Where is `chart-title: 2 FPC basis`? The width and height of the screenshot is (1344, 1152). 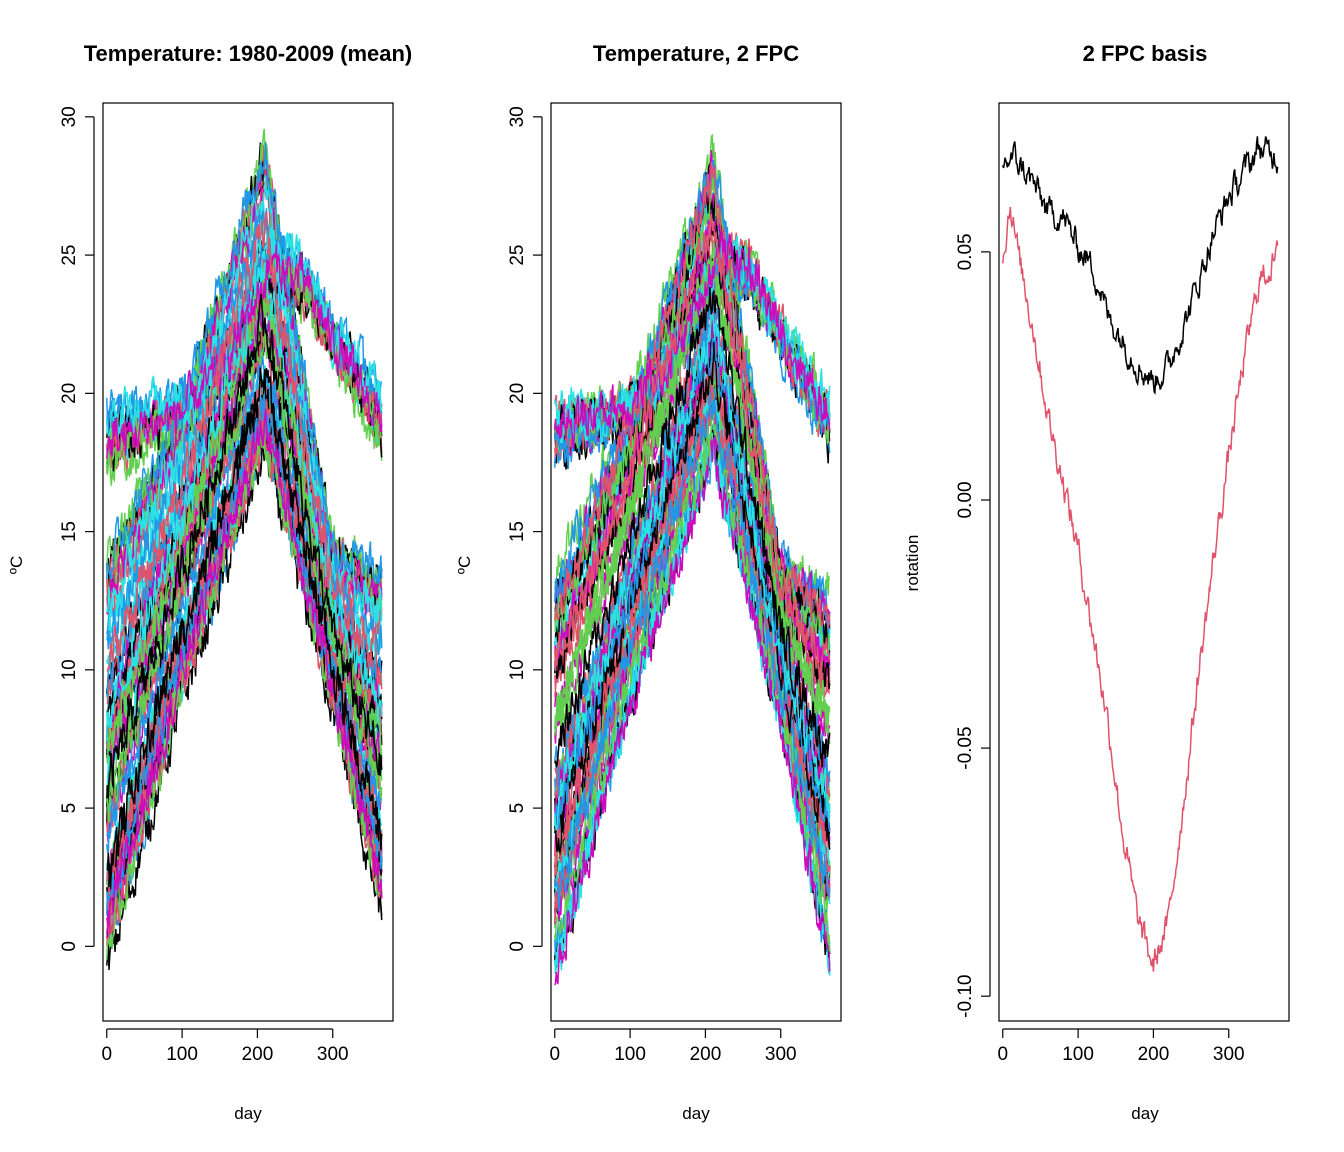 chart-title: 2 FPC basis is located at coordinates (1145, 53).